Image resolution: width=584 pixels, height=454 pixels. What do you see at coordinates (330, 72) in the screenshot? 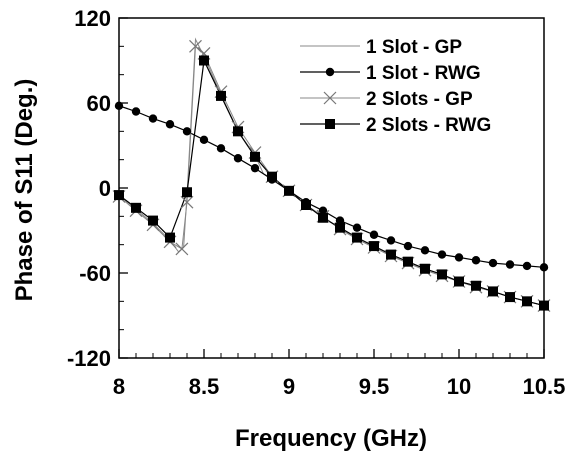
I see `legend-circle-marker` at bounding box center [330, 72].